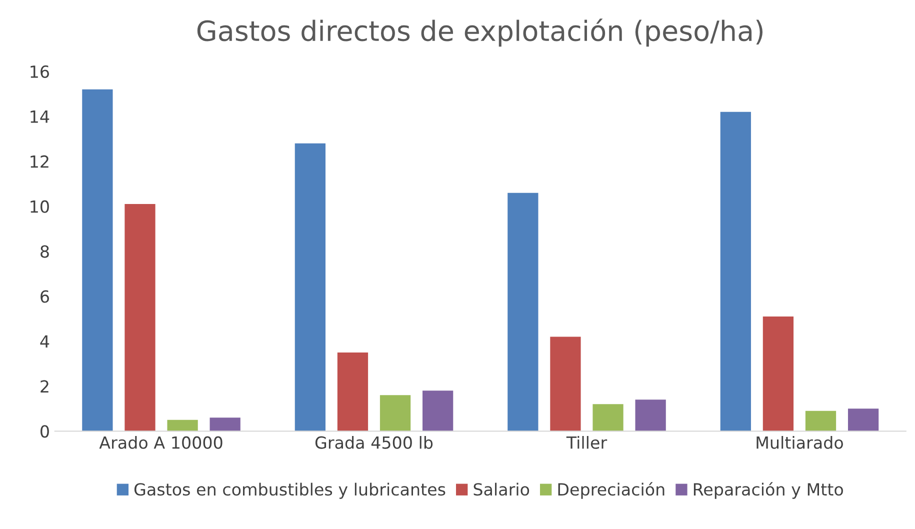  I want to click on legend-label: Gastos en combustibles y lubricantes, so click(290, 490).